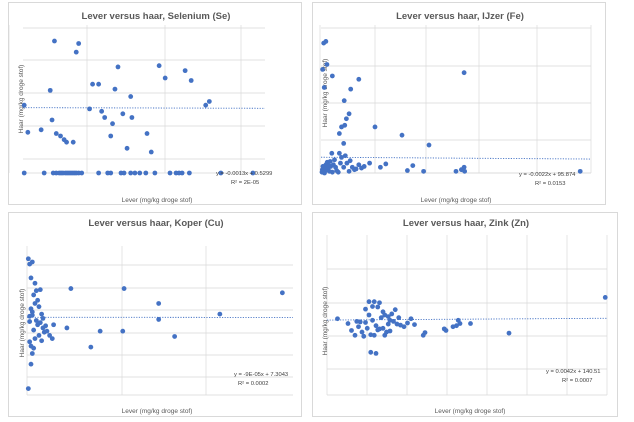  I want to click on r-squared-label: R² = 0.0153, so click(550, 184).